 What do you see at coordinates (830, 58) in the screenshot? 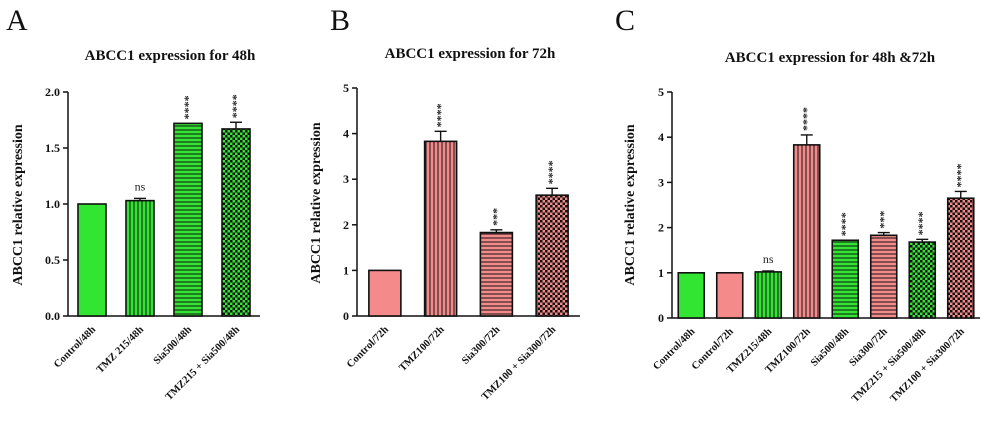
I see `chart-title: ABCC1 expression for 48h &72h` at bounding box center [830, 58].